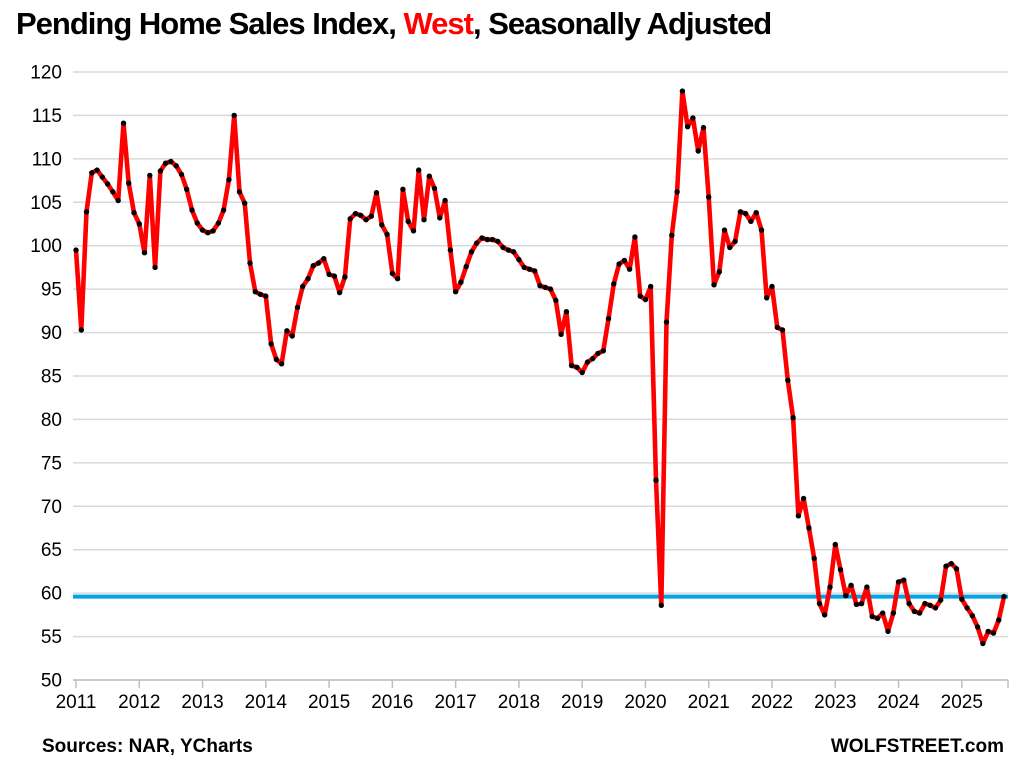 The height and width of the screenshot is (770, 1020). What do you see at coordinates (51, 594) in the screenshot?
I see `y-axis-label: 60` at bounding box center [51, 594].